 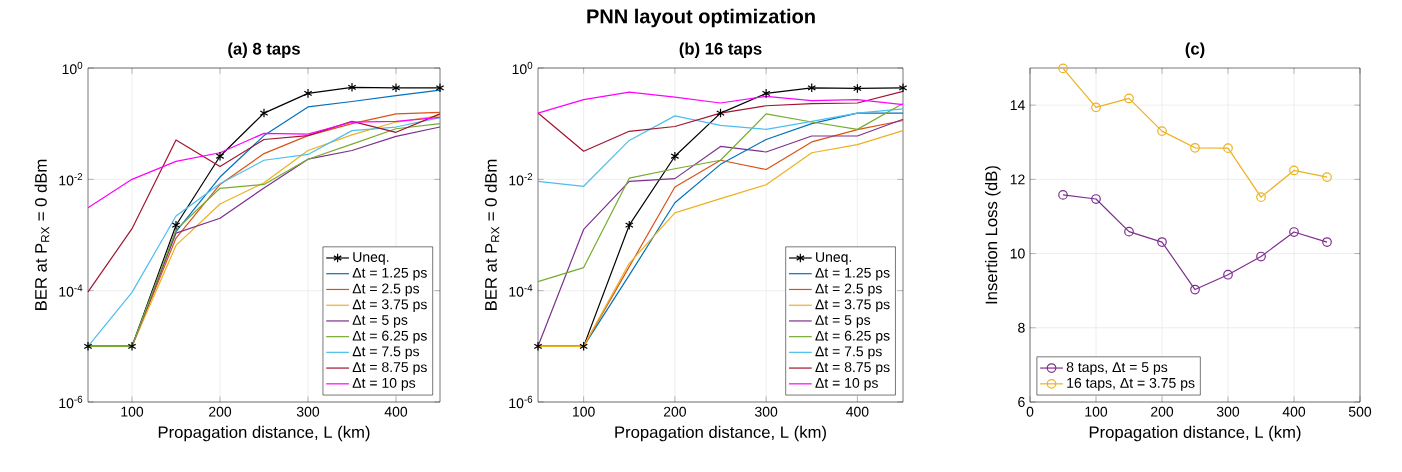 What do you see at coordinates (1021, 402) in the screenshot?
I see `y-tick-label: 6` at bounding box center [1021, 402].